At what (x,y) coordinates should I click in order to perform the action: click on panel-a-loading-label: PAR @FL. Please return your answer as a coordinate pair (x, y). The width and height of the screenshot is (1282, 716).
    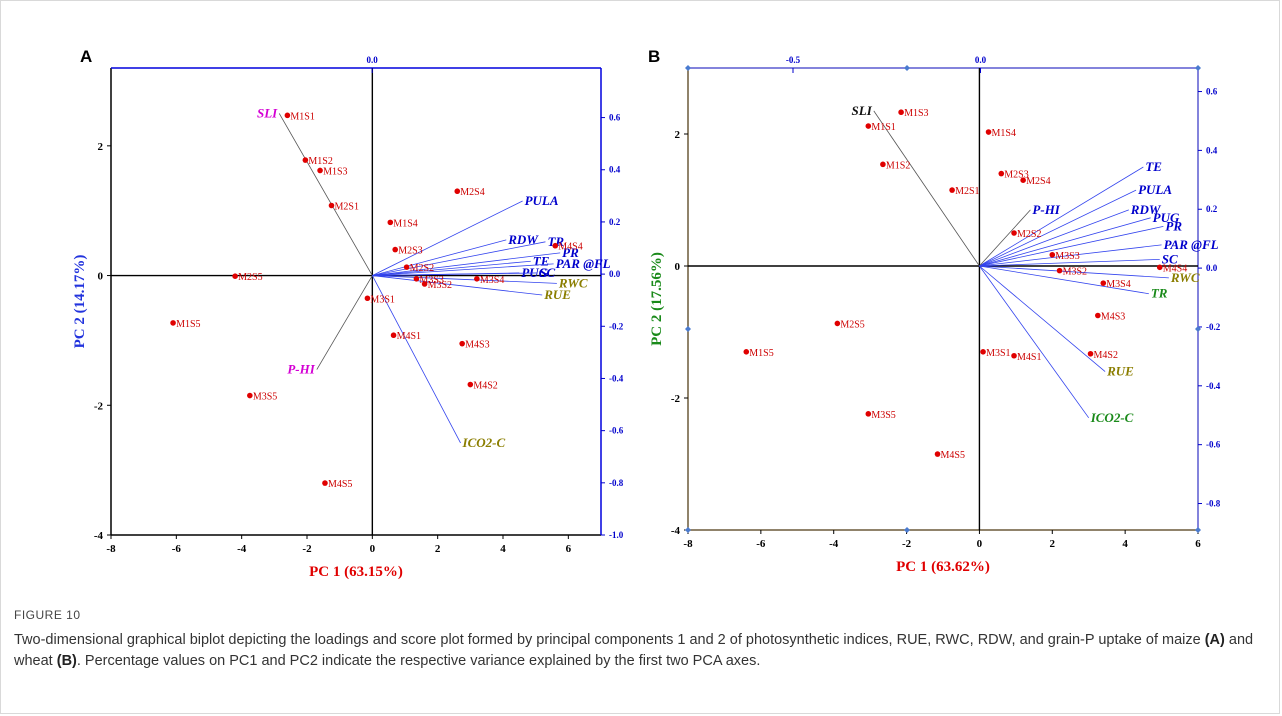
    Looking at the image, I should click on (583, 263).